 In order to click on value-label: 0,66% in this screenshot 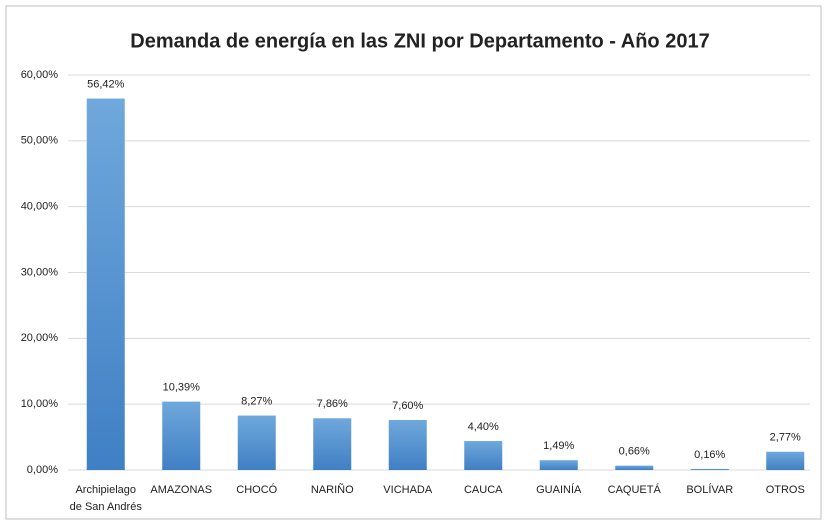, I will do `click(634, 452)`.